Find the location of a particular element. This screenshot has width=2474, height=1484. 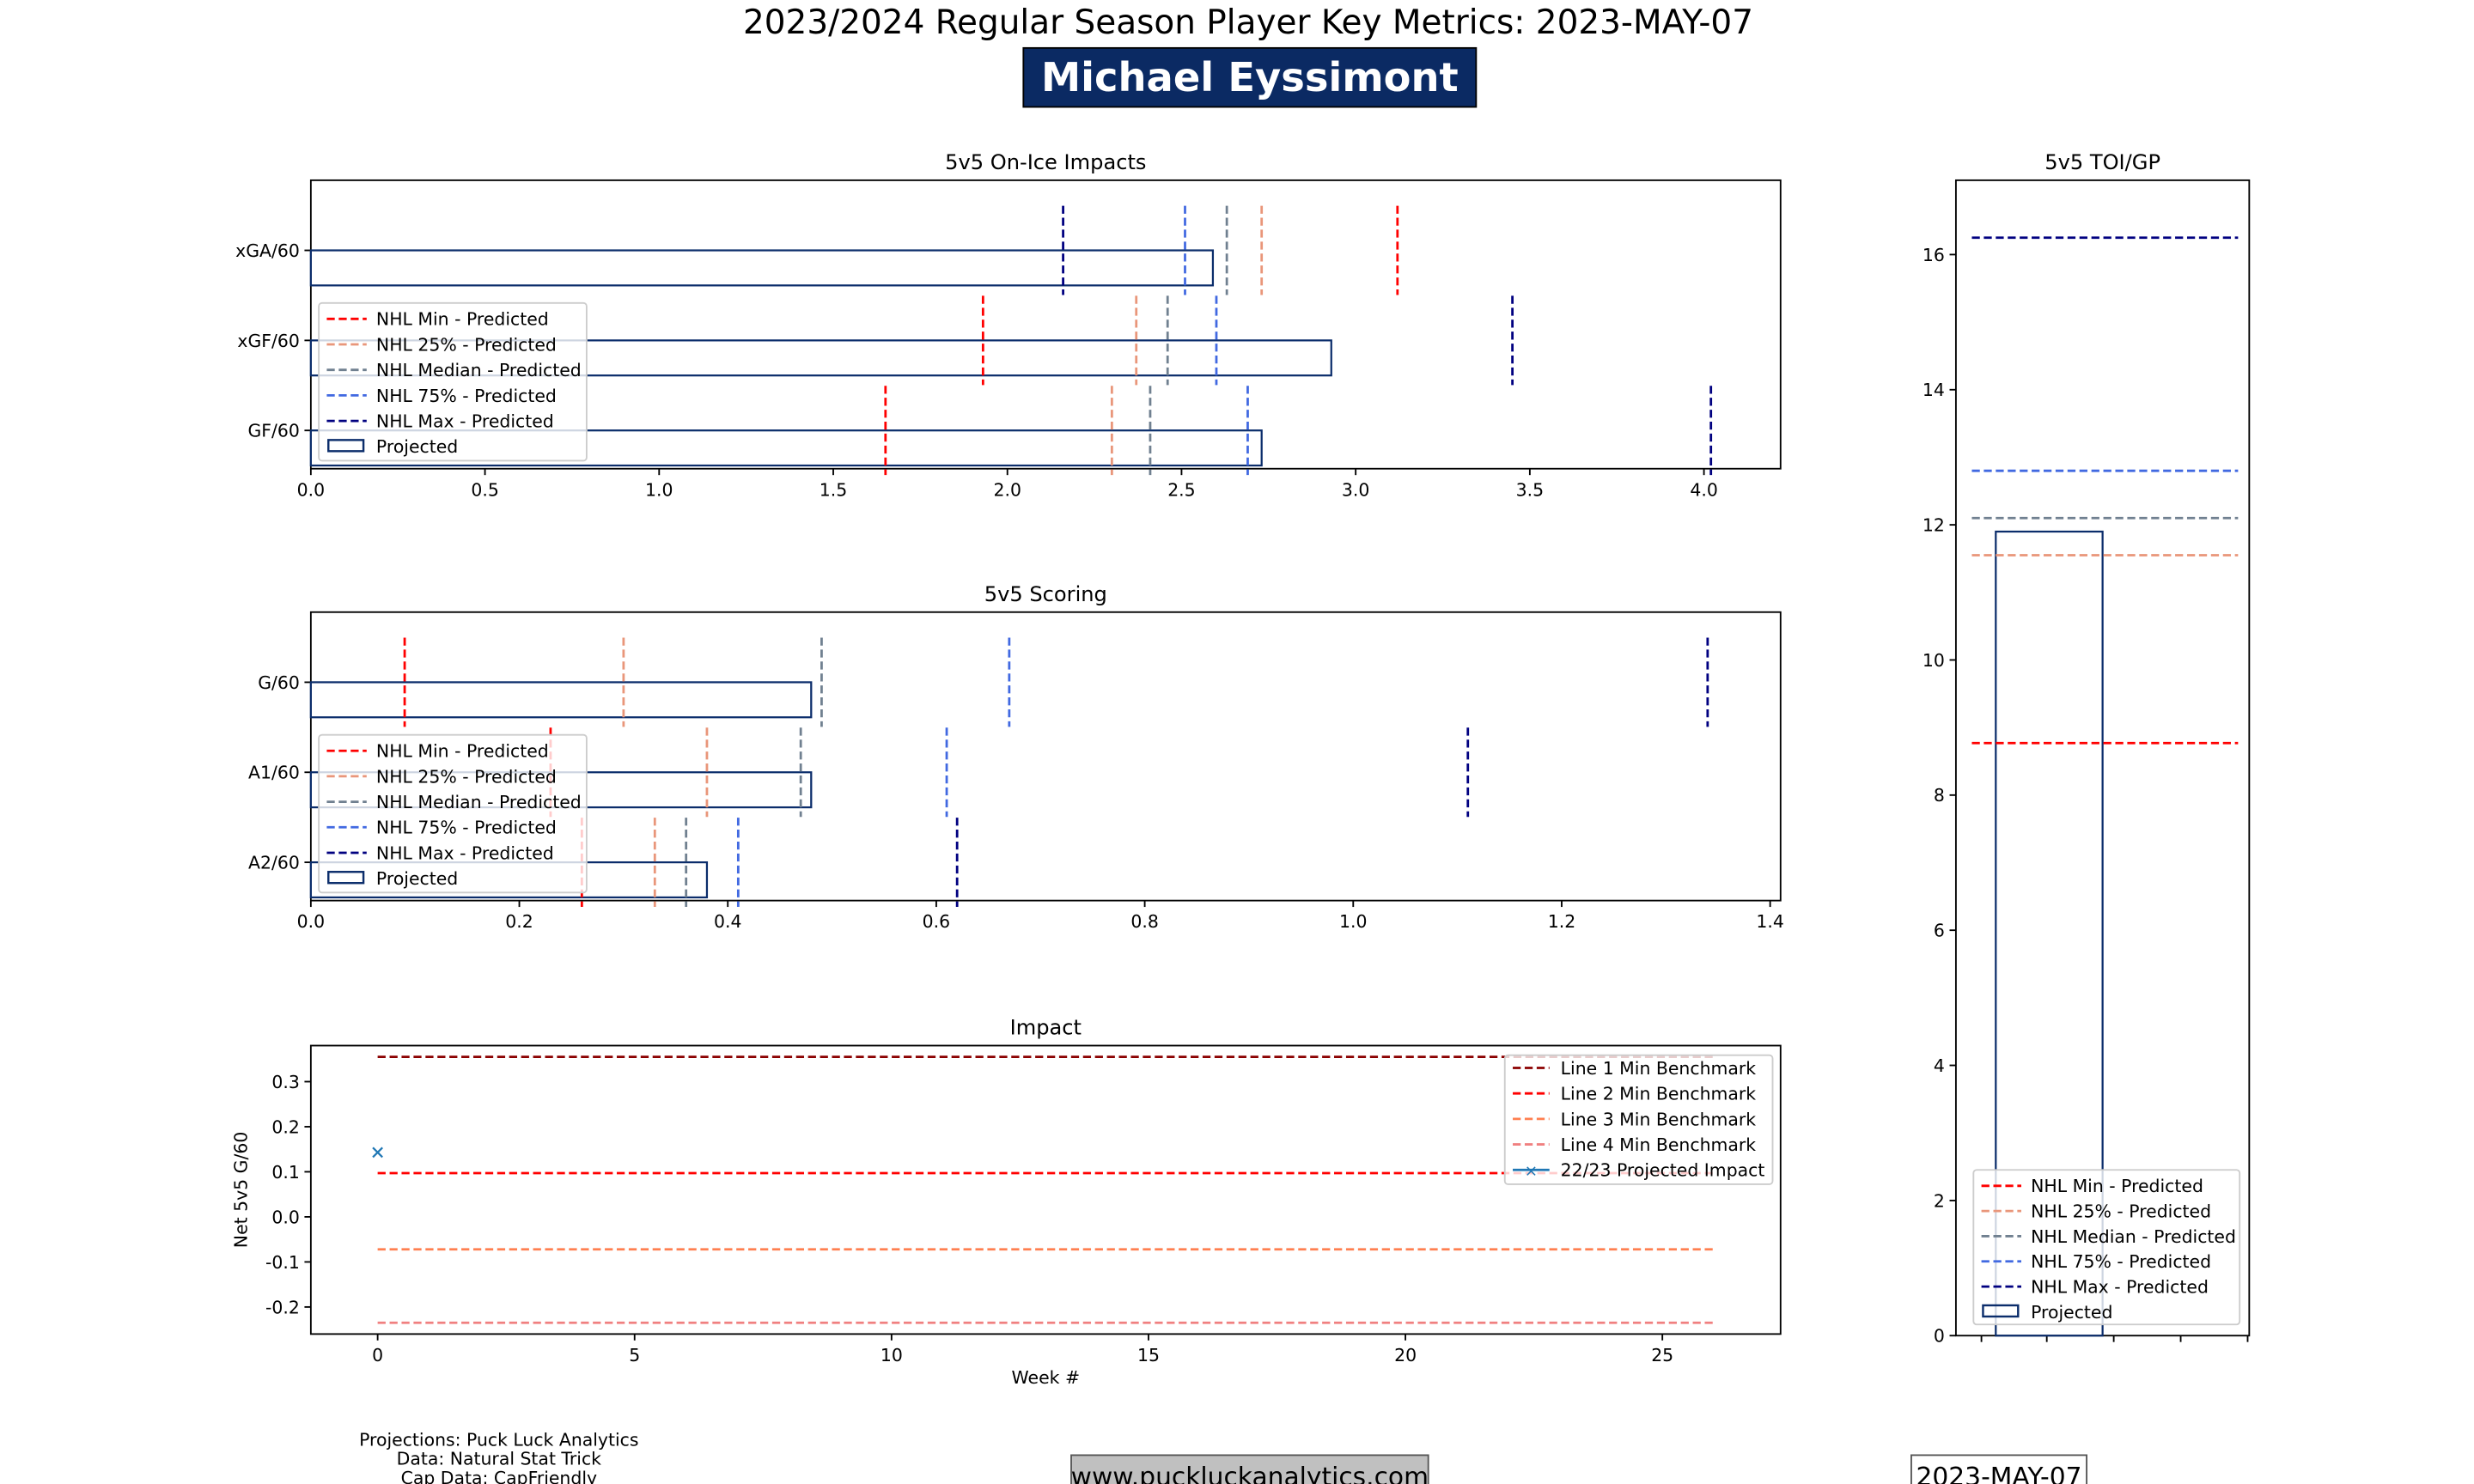

x-tick-label: 4.0 is located at coordinates (1703, 490).